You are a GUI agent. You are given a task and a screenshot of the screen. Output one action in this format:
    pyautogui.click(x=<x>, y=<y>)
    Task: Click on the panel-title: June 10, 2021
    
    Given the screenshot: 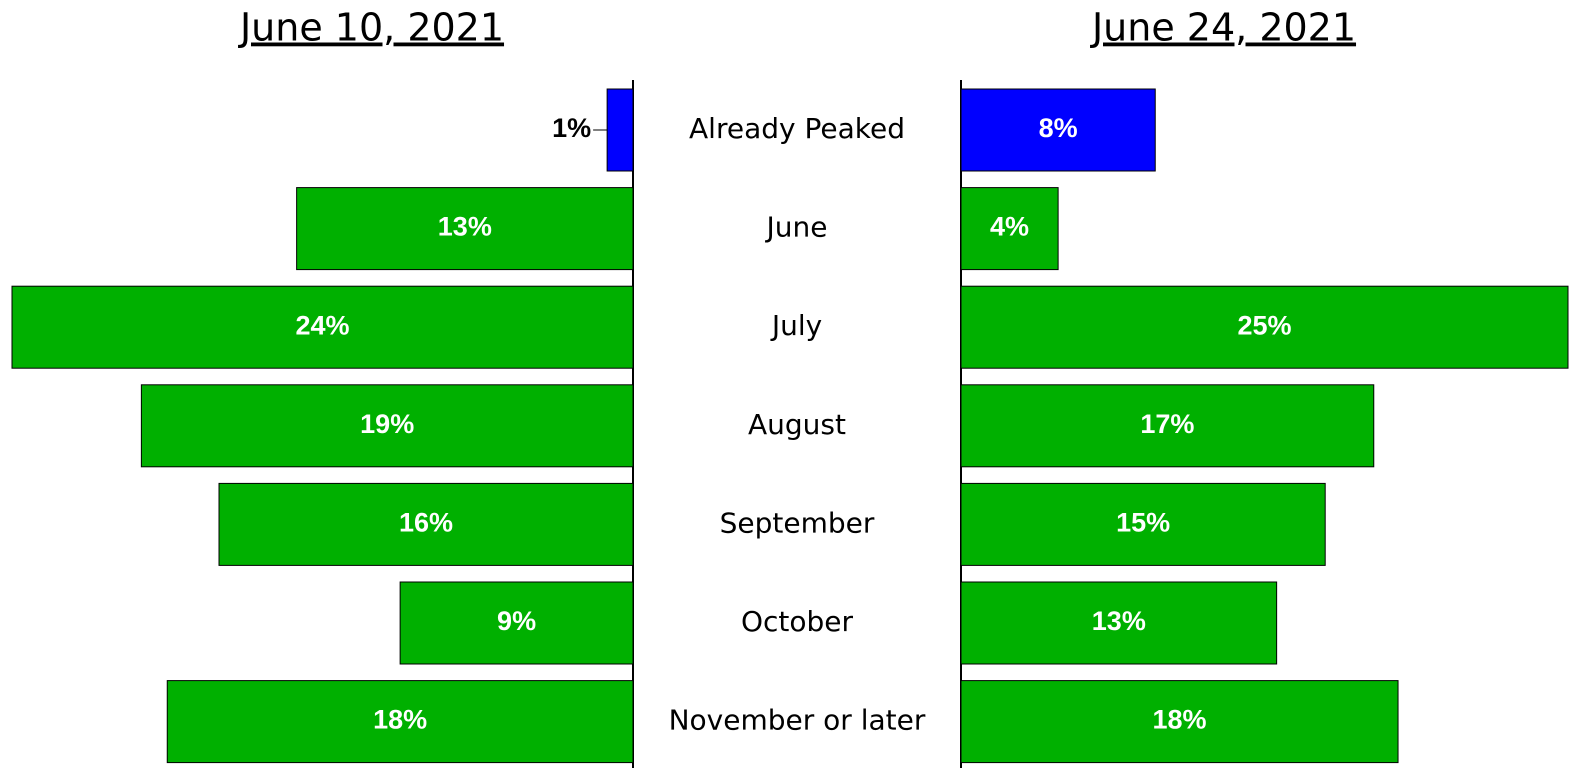 What is the action you would take?
    pyautogui.click(x=371, y=28)
    